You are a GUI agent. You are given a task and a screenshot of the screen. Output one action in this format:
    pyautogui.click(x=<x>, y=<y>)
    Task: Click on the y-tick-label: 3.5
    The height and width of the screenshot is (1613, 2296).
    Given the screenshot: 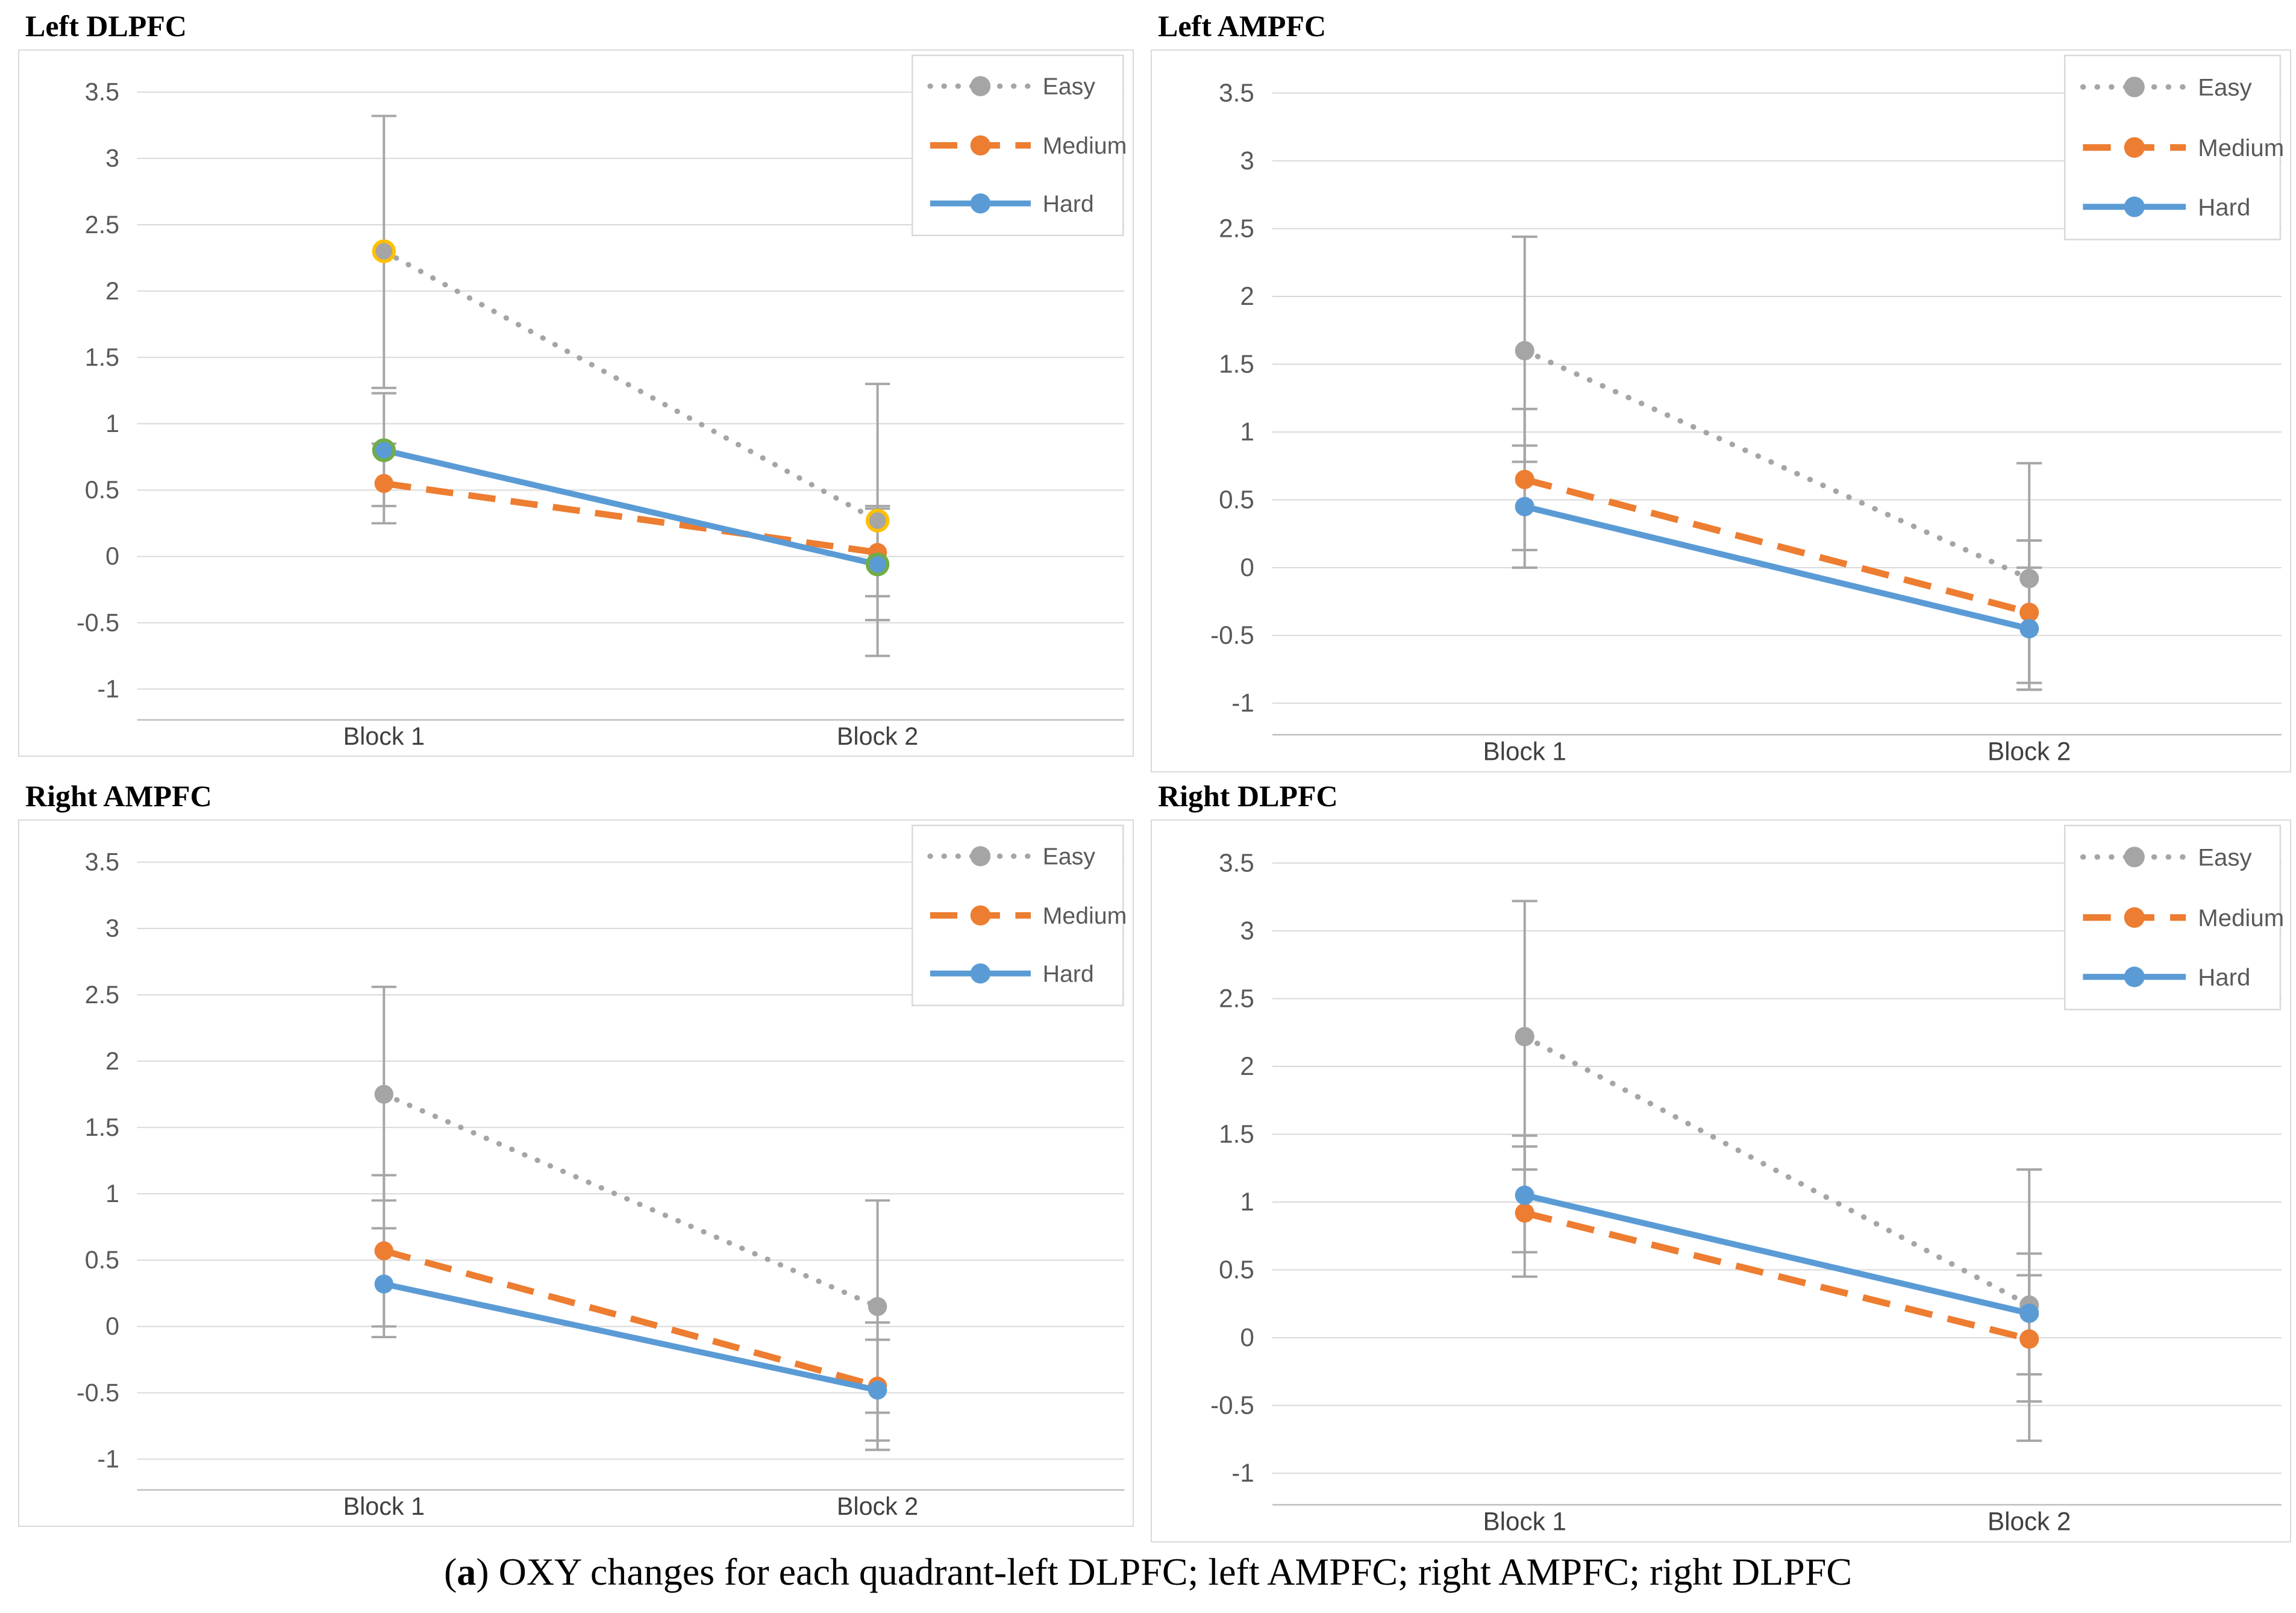 What is the action you would take?
    pyautogui.click(x=1236, y=92)
    